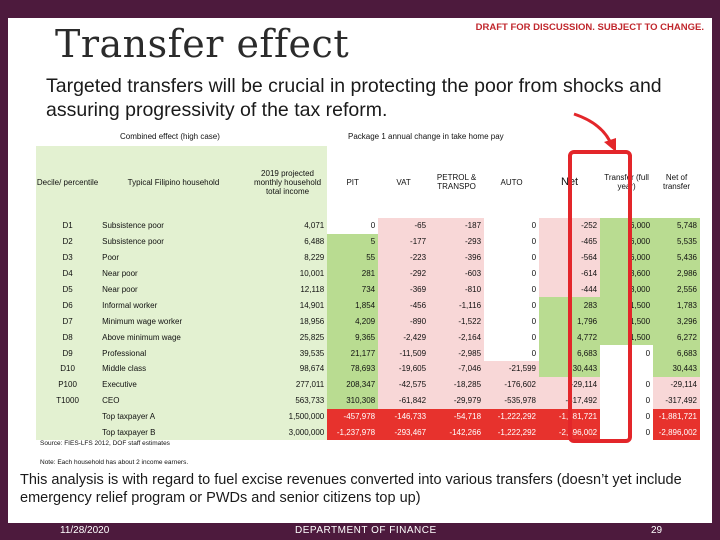 The height and width of the screenshot is (540, 720). What do you see at coordinates (353, 384) in the screenshot?
I see `cell-pit: 208,347` at bounding box center [353, 384].